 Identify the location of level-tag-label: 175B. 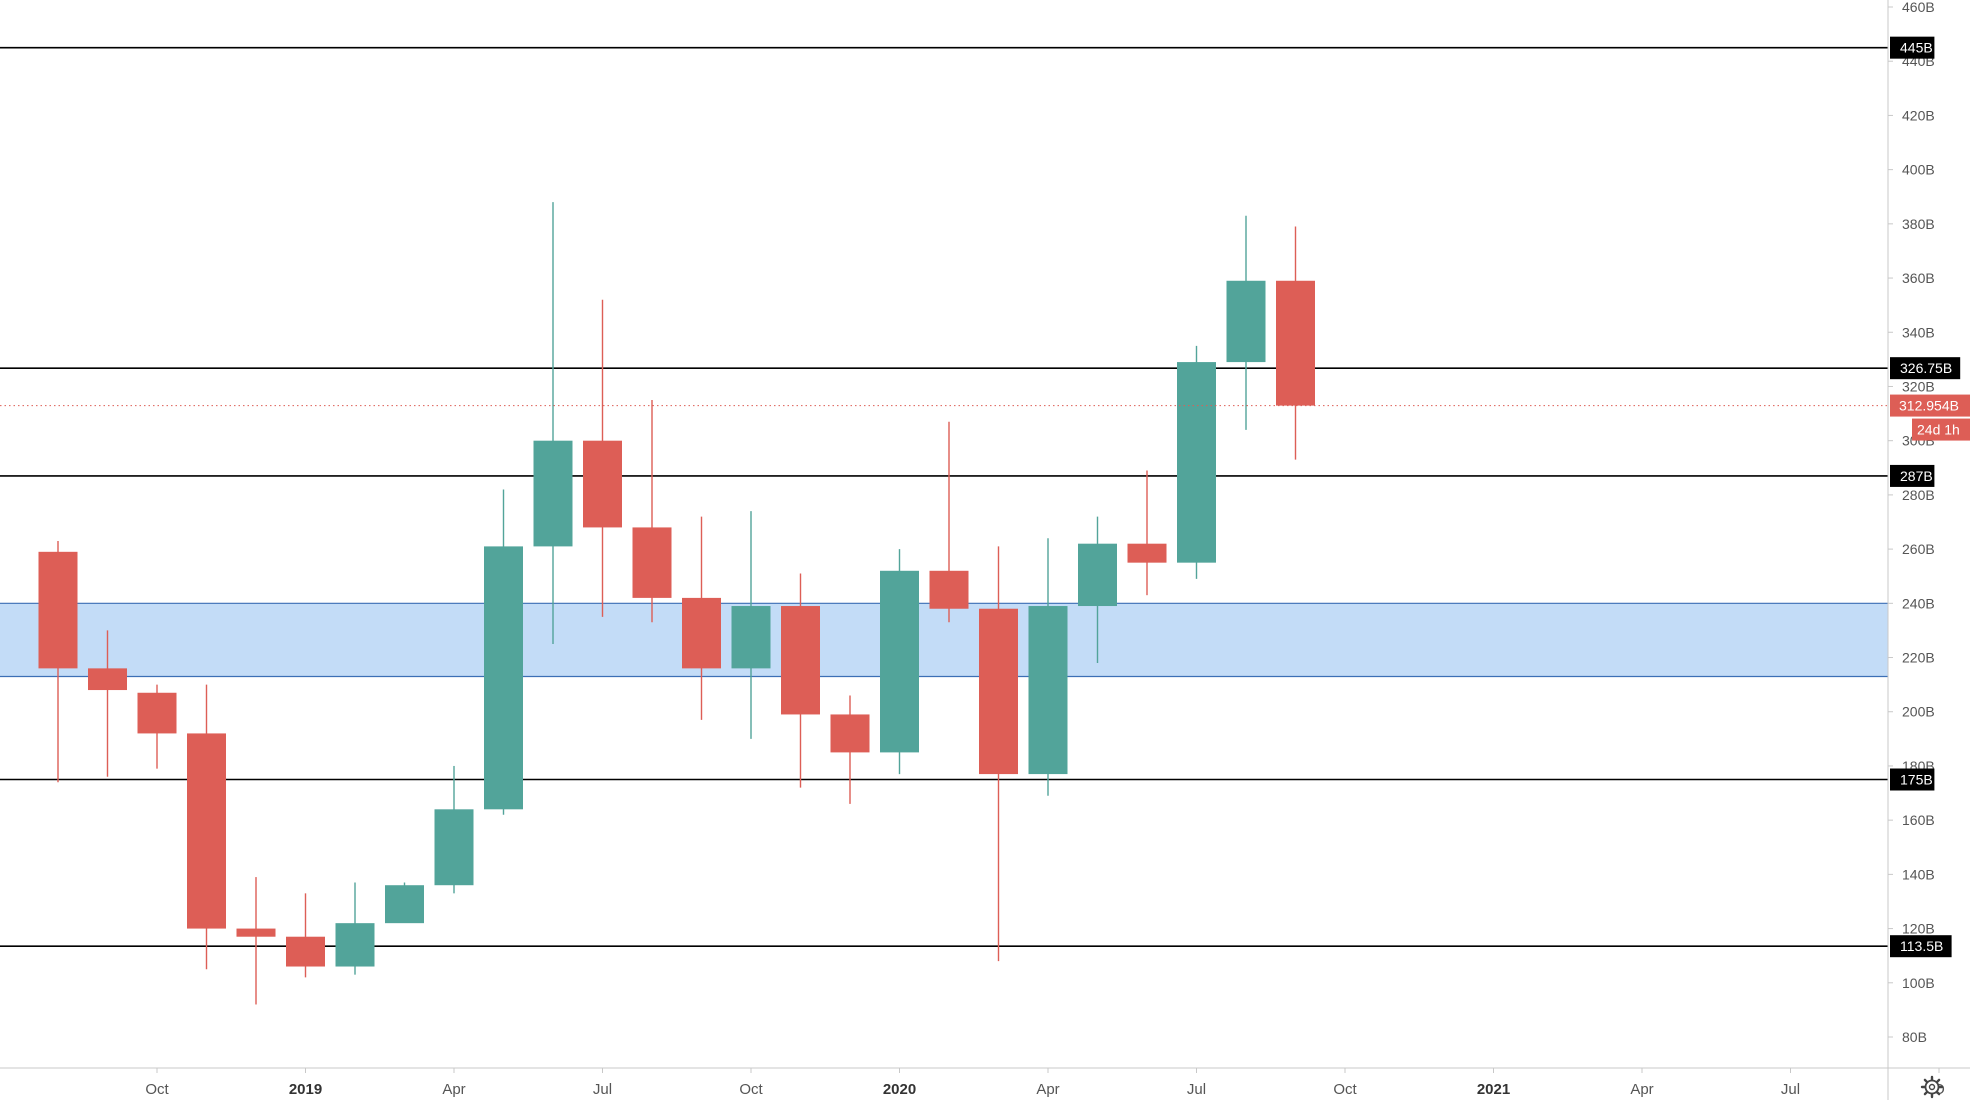
(1916, 780).